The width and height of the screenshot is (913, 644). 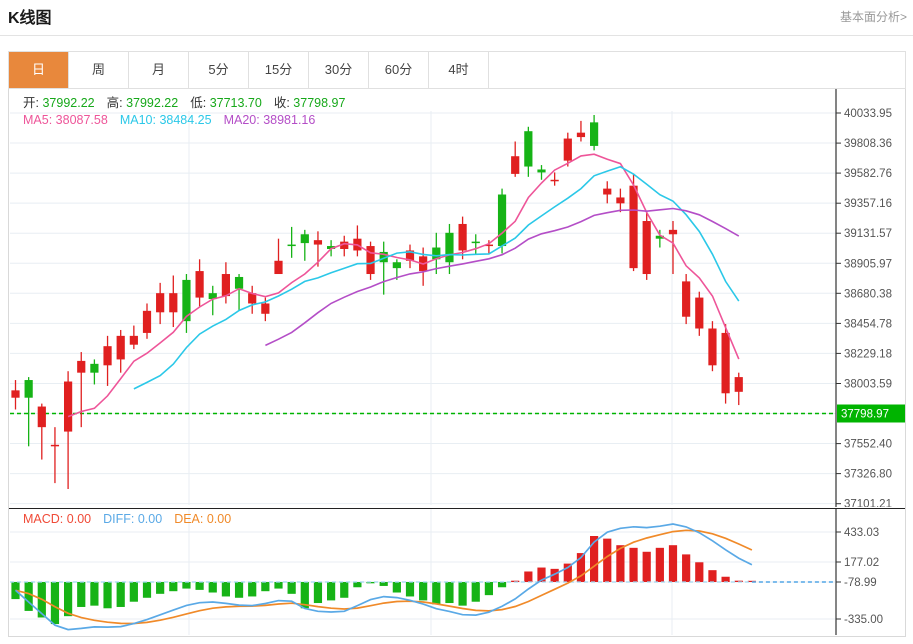 I want to click on header-divider, so click(x=456, y=35).